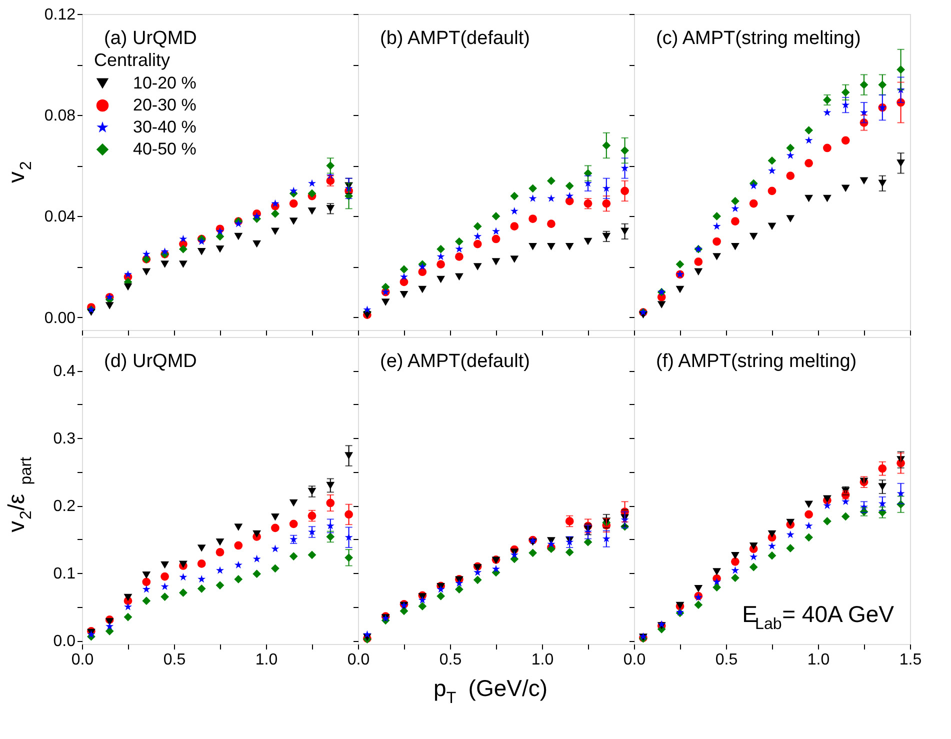  Describe the element at coordinates (910, 660) in the screenshot. I see `x-tick-label: 1.5` at that location.